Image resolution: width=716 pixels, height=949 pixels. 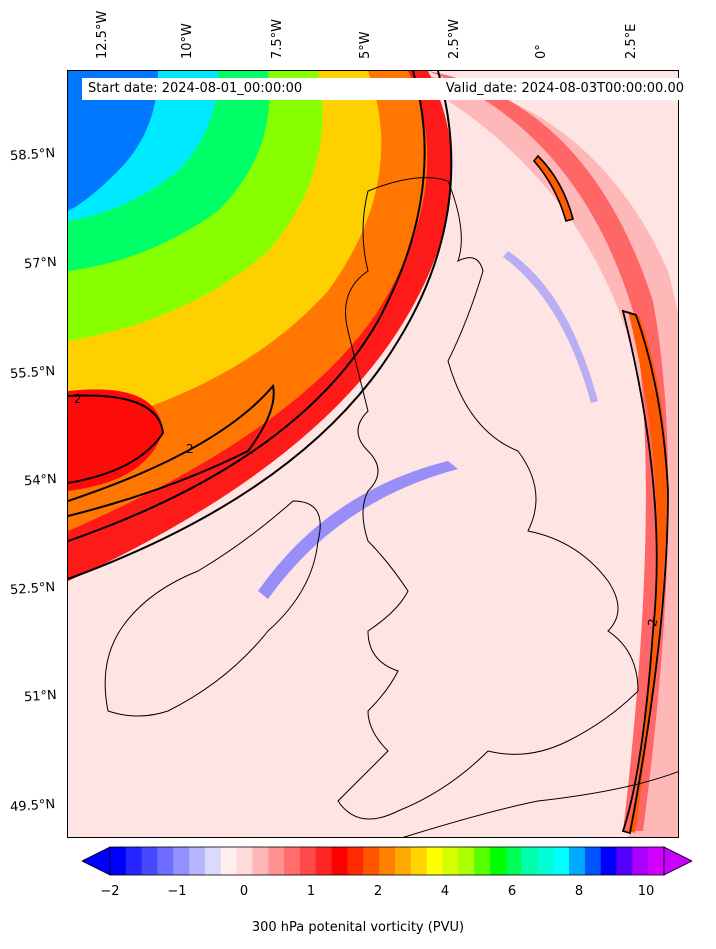 I want to click on colorbar, so click(x=387, y=861).